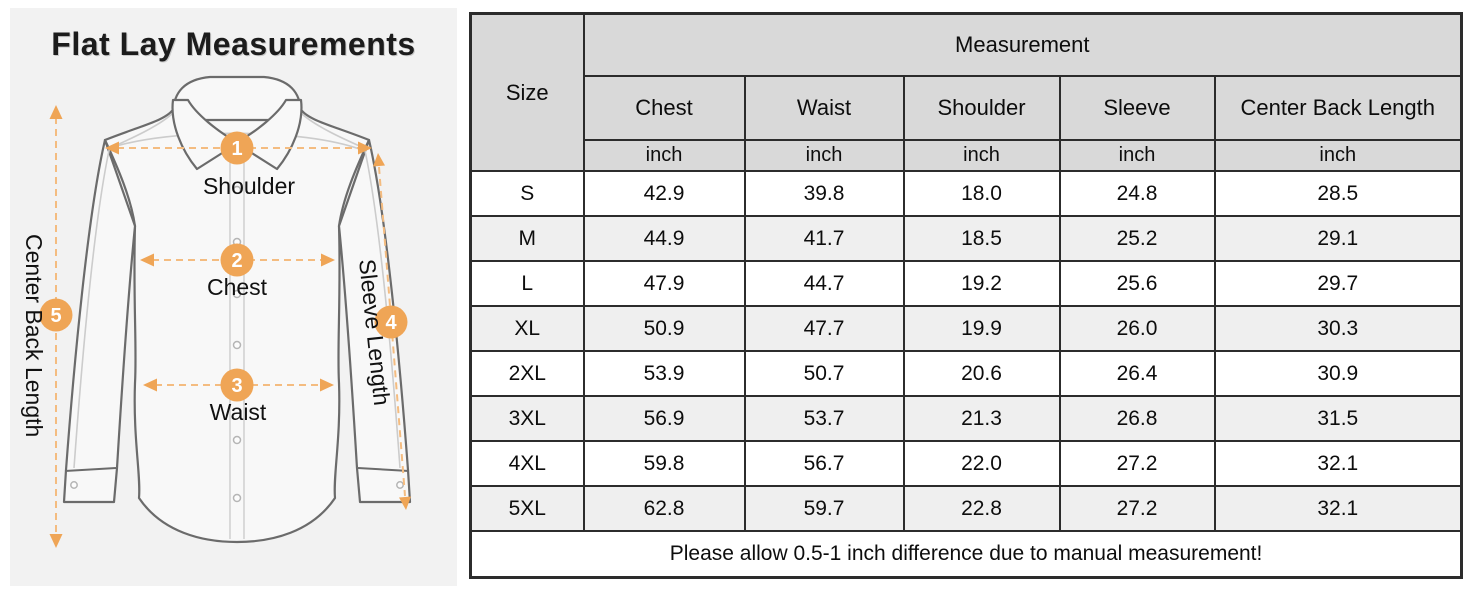  Describe the element at coordinates (527, 193) in the screenshot. I see `size-cell: S` at that location.